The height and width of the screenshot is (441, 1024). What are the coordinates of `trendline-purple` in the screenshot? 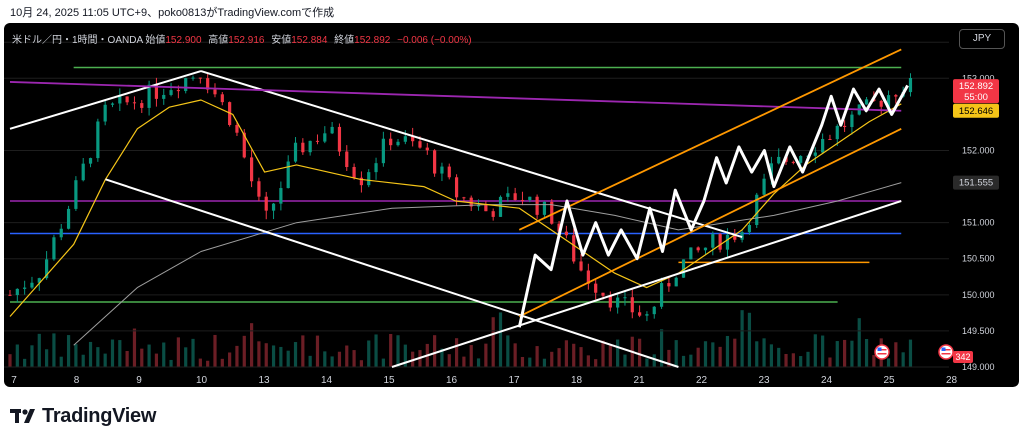 It's located at (455, 96).